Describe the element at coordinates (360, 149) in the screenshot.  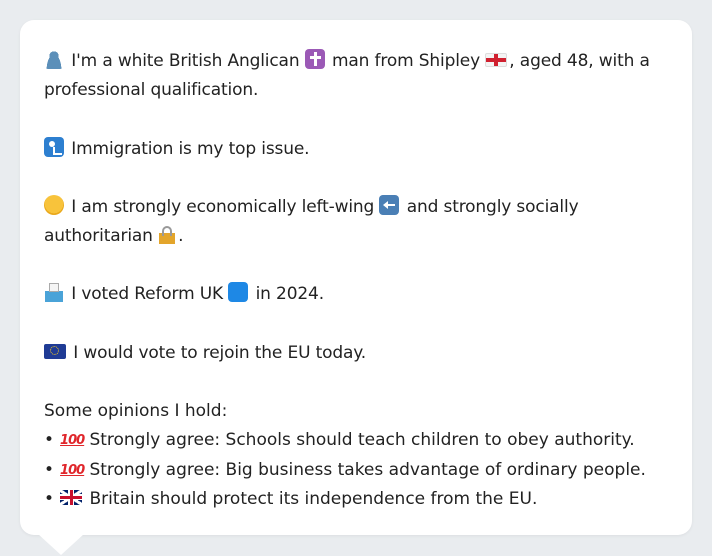
I see `top-issue-line: Immigration is my top issue.` at that location.